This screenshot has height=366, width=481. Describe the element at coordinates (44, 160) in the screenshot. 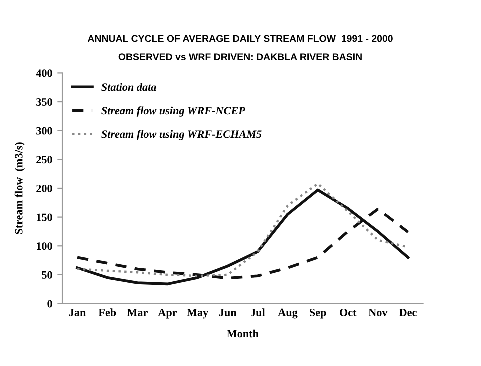

I see `y-tick-label: 250` at that location.